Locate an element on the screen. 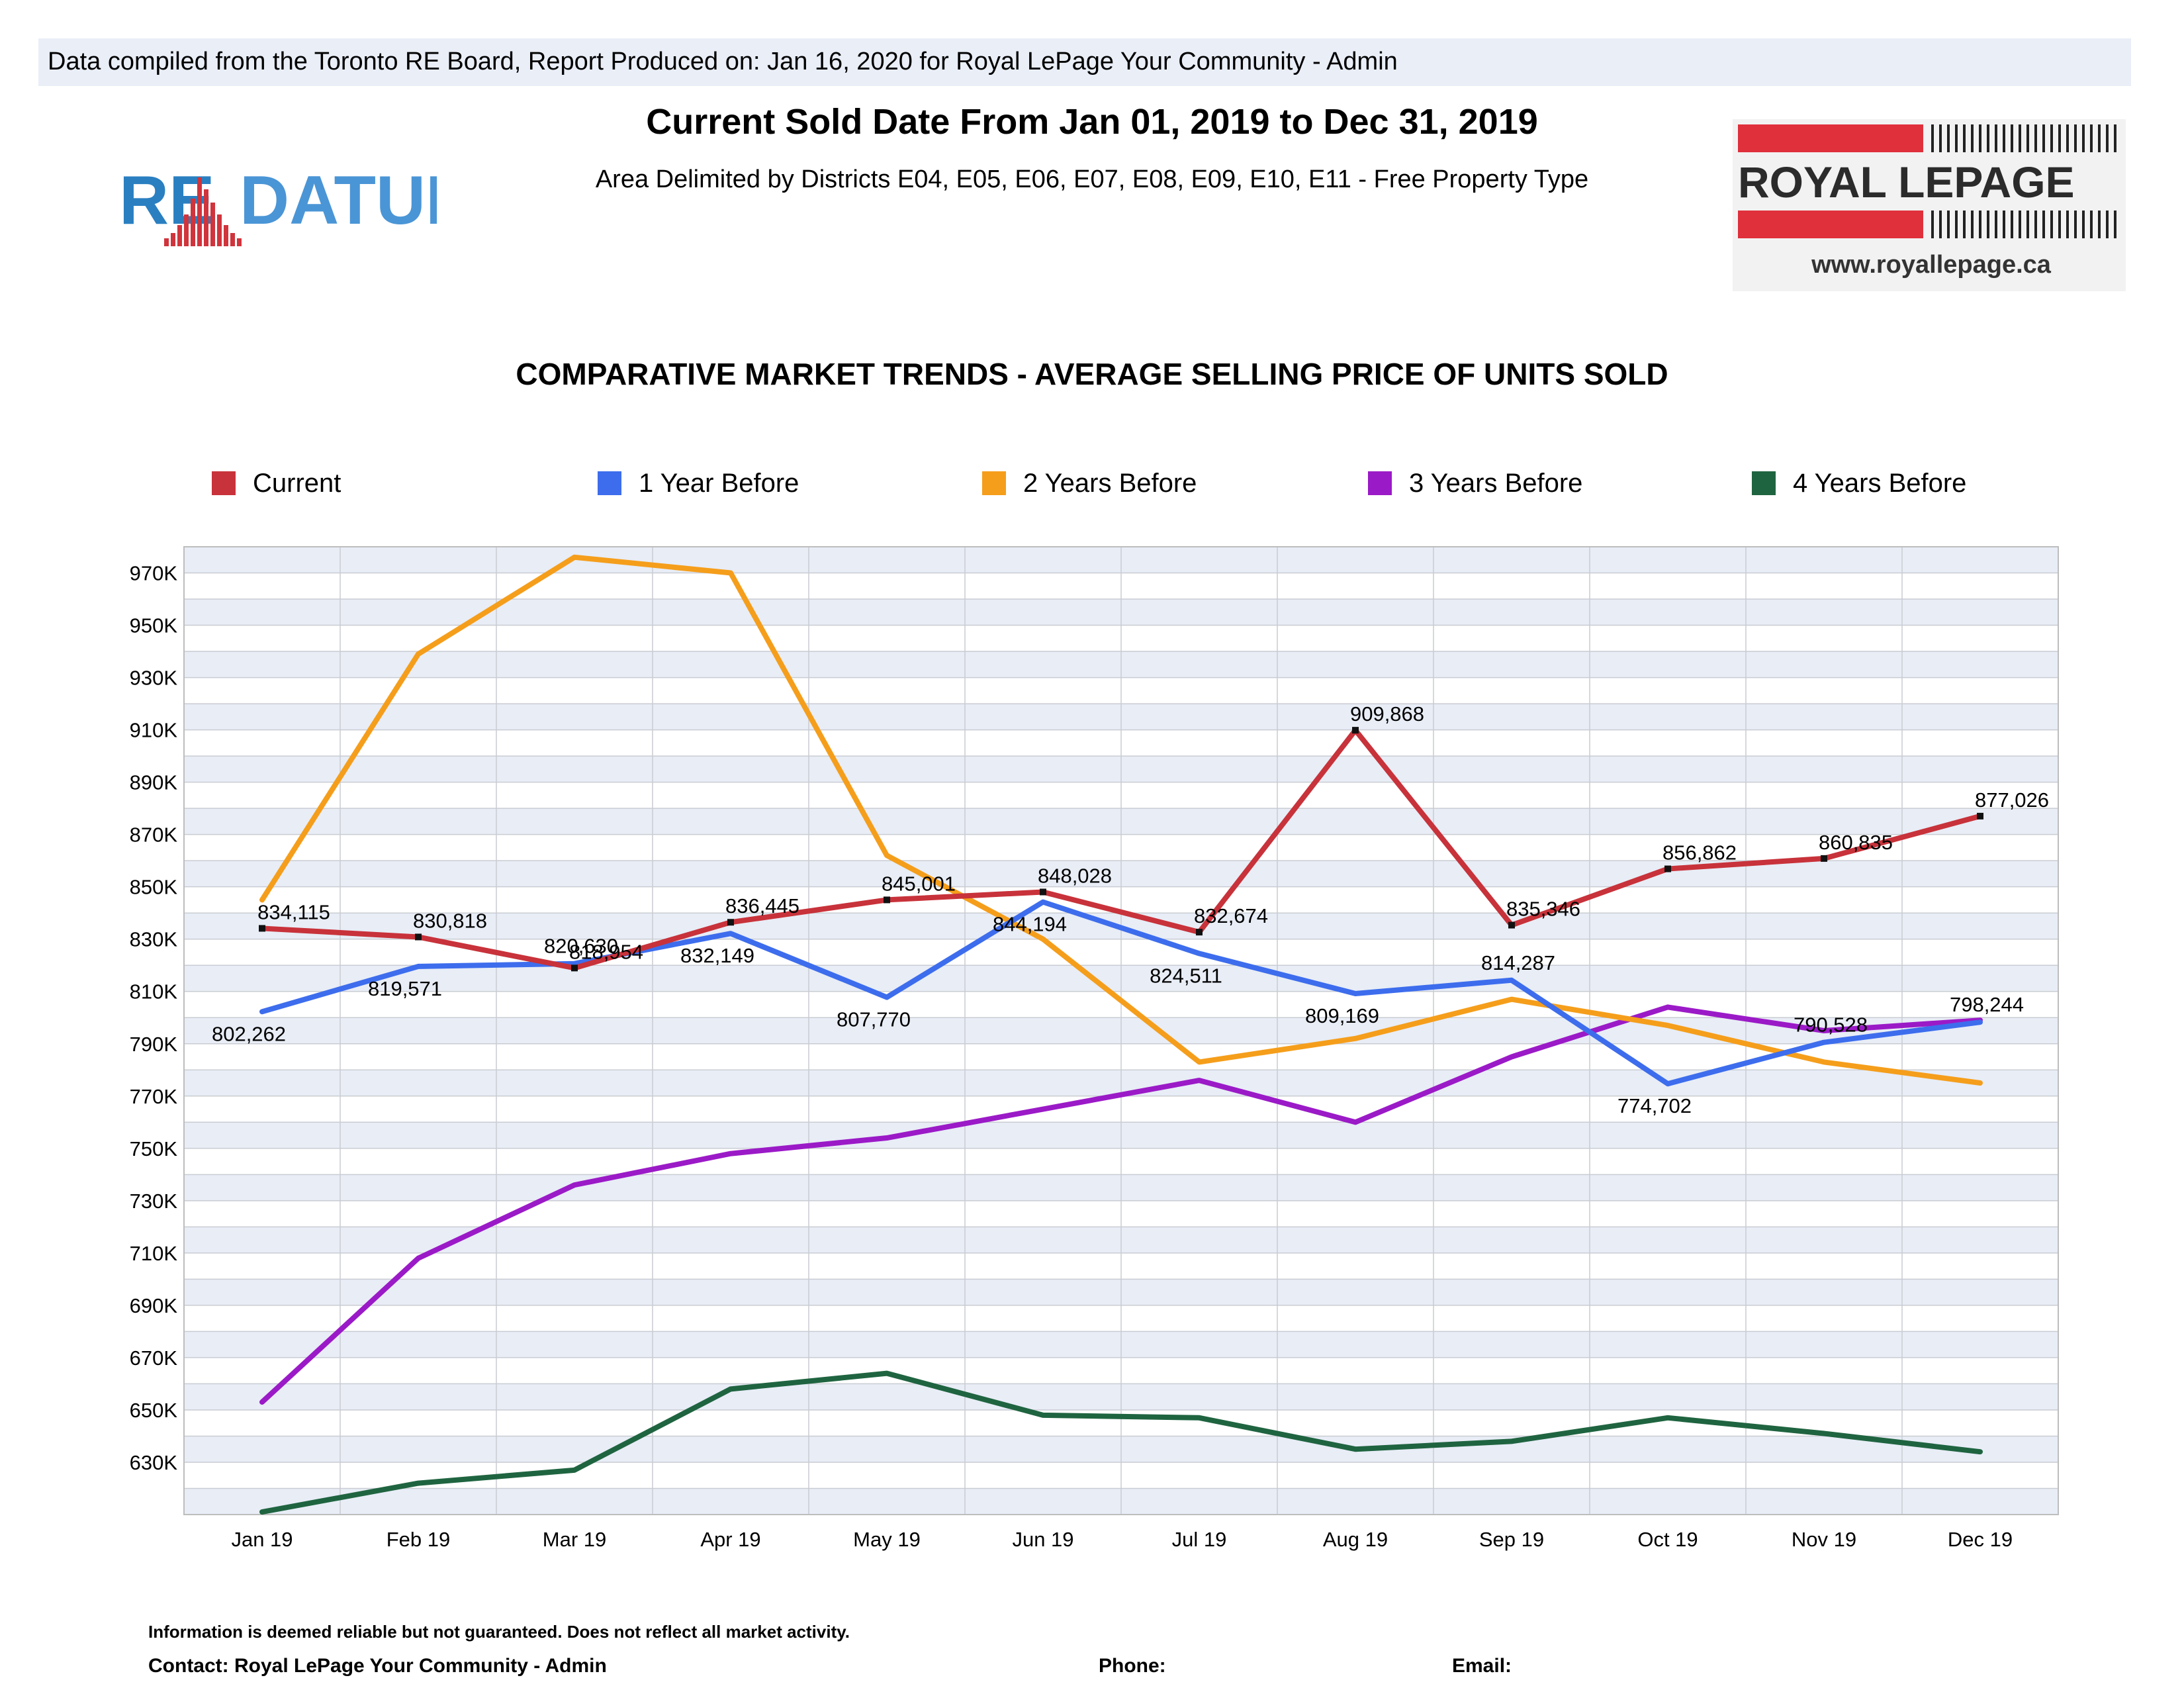 The height and width of the screenshot is (1688, 2184). y-tick-label: 650K is located at coordinates (154, 1410).